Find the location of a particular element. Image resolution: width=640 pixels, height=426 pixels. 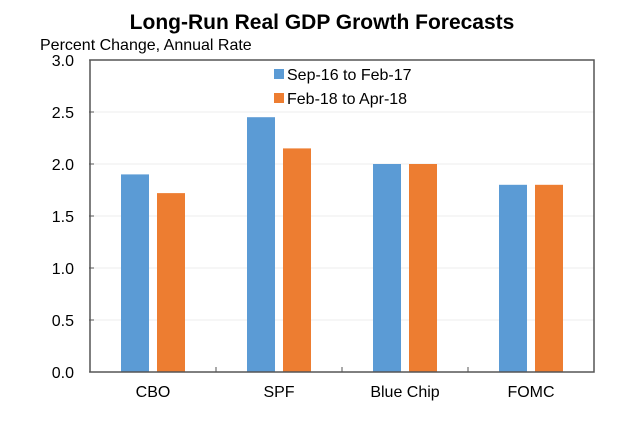

chart-subtitle: Percent Change, Annual Rate is located at coordinates (146, 45).